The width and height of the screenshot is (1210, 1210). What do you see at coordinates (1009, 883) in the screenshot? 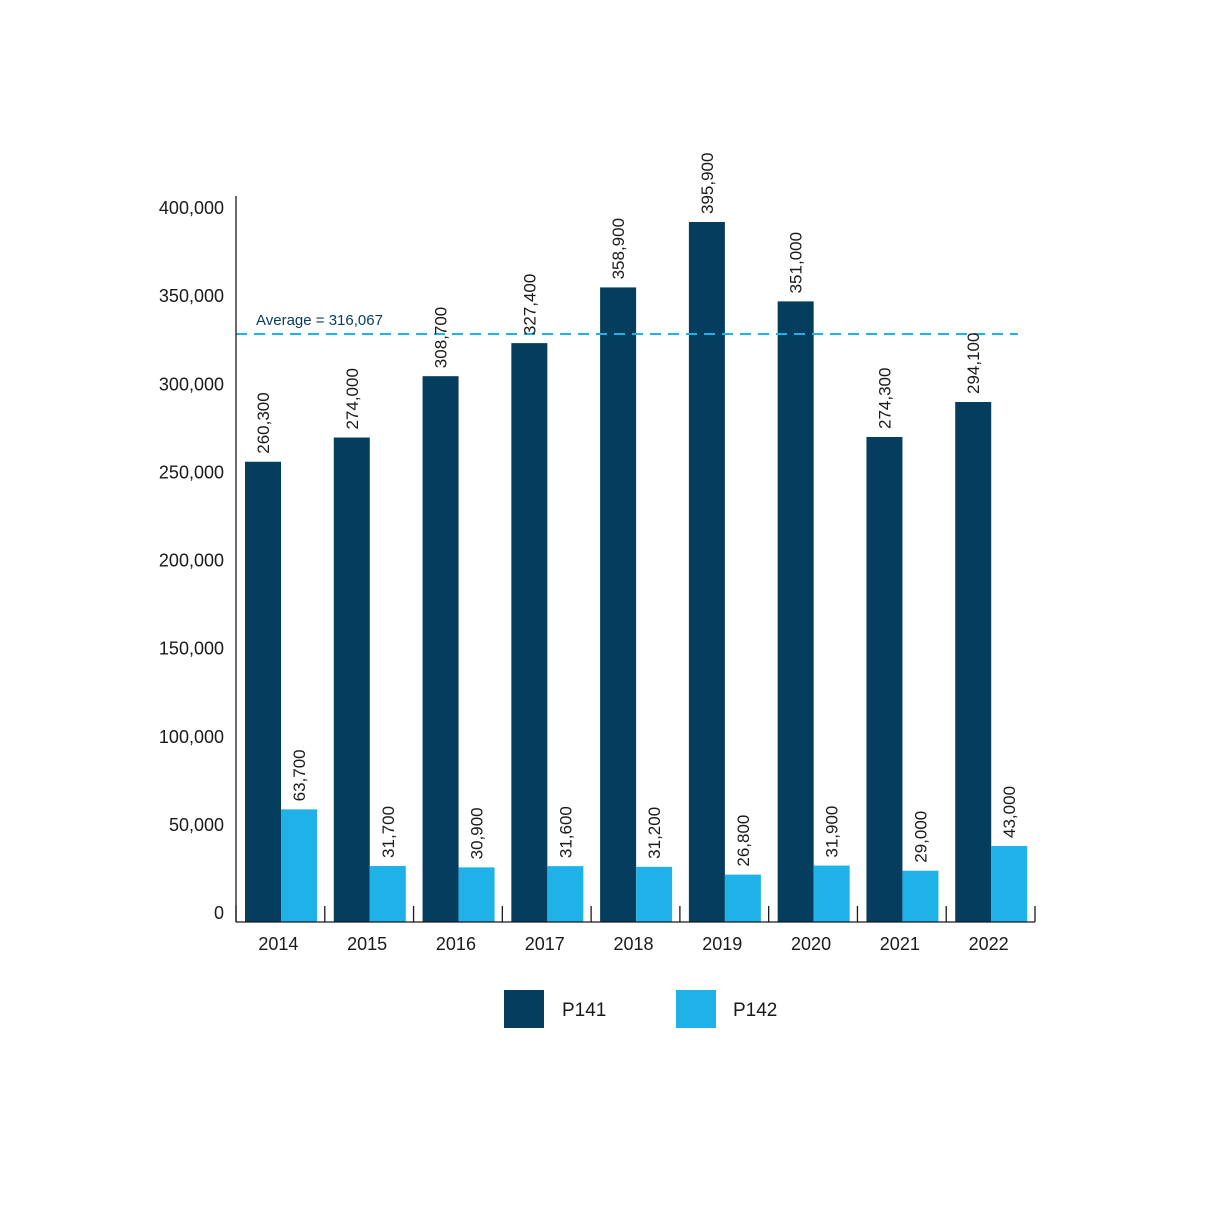
I see `bar-p142-2022` at bounding box center [1009, 883].